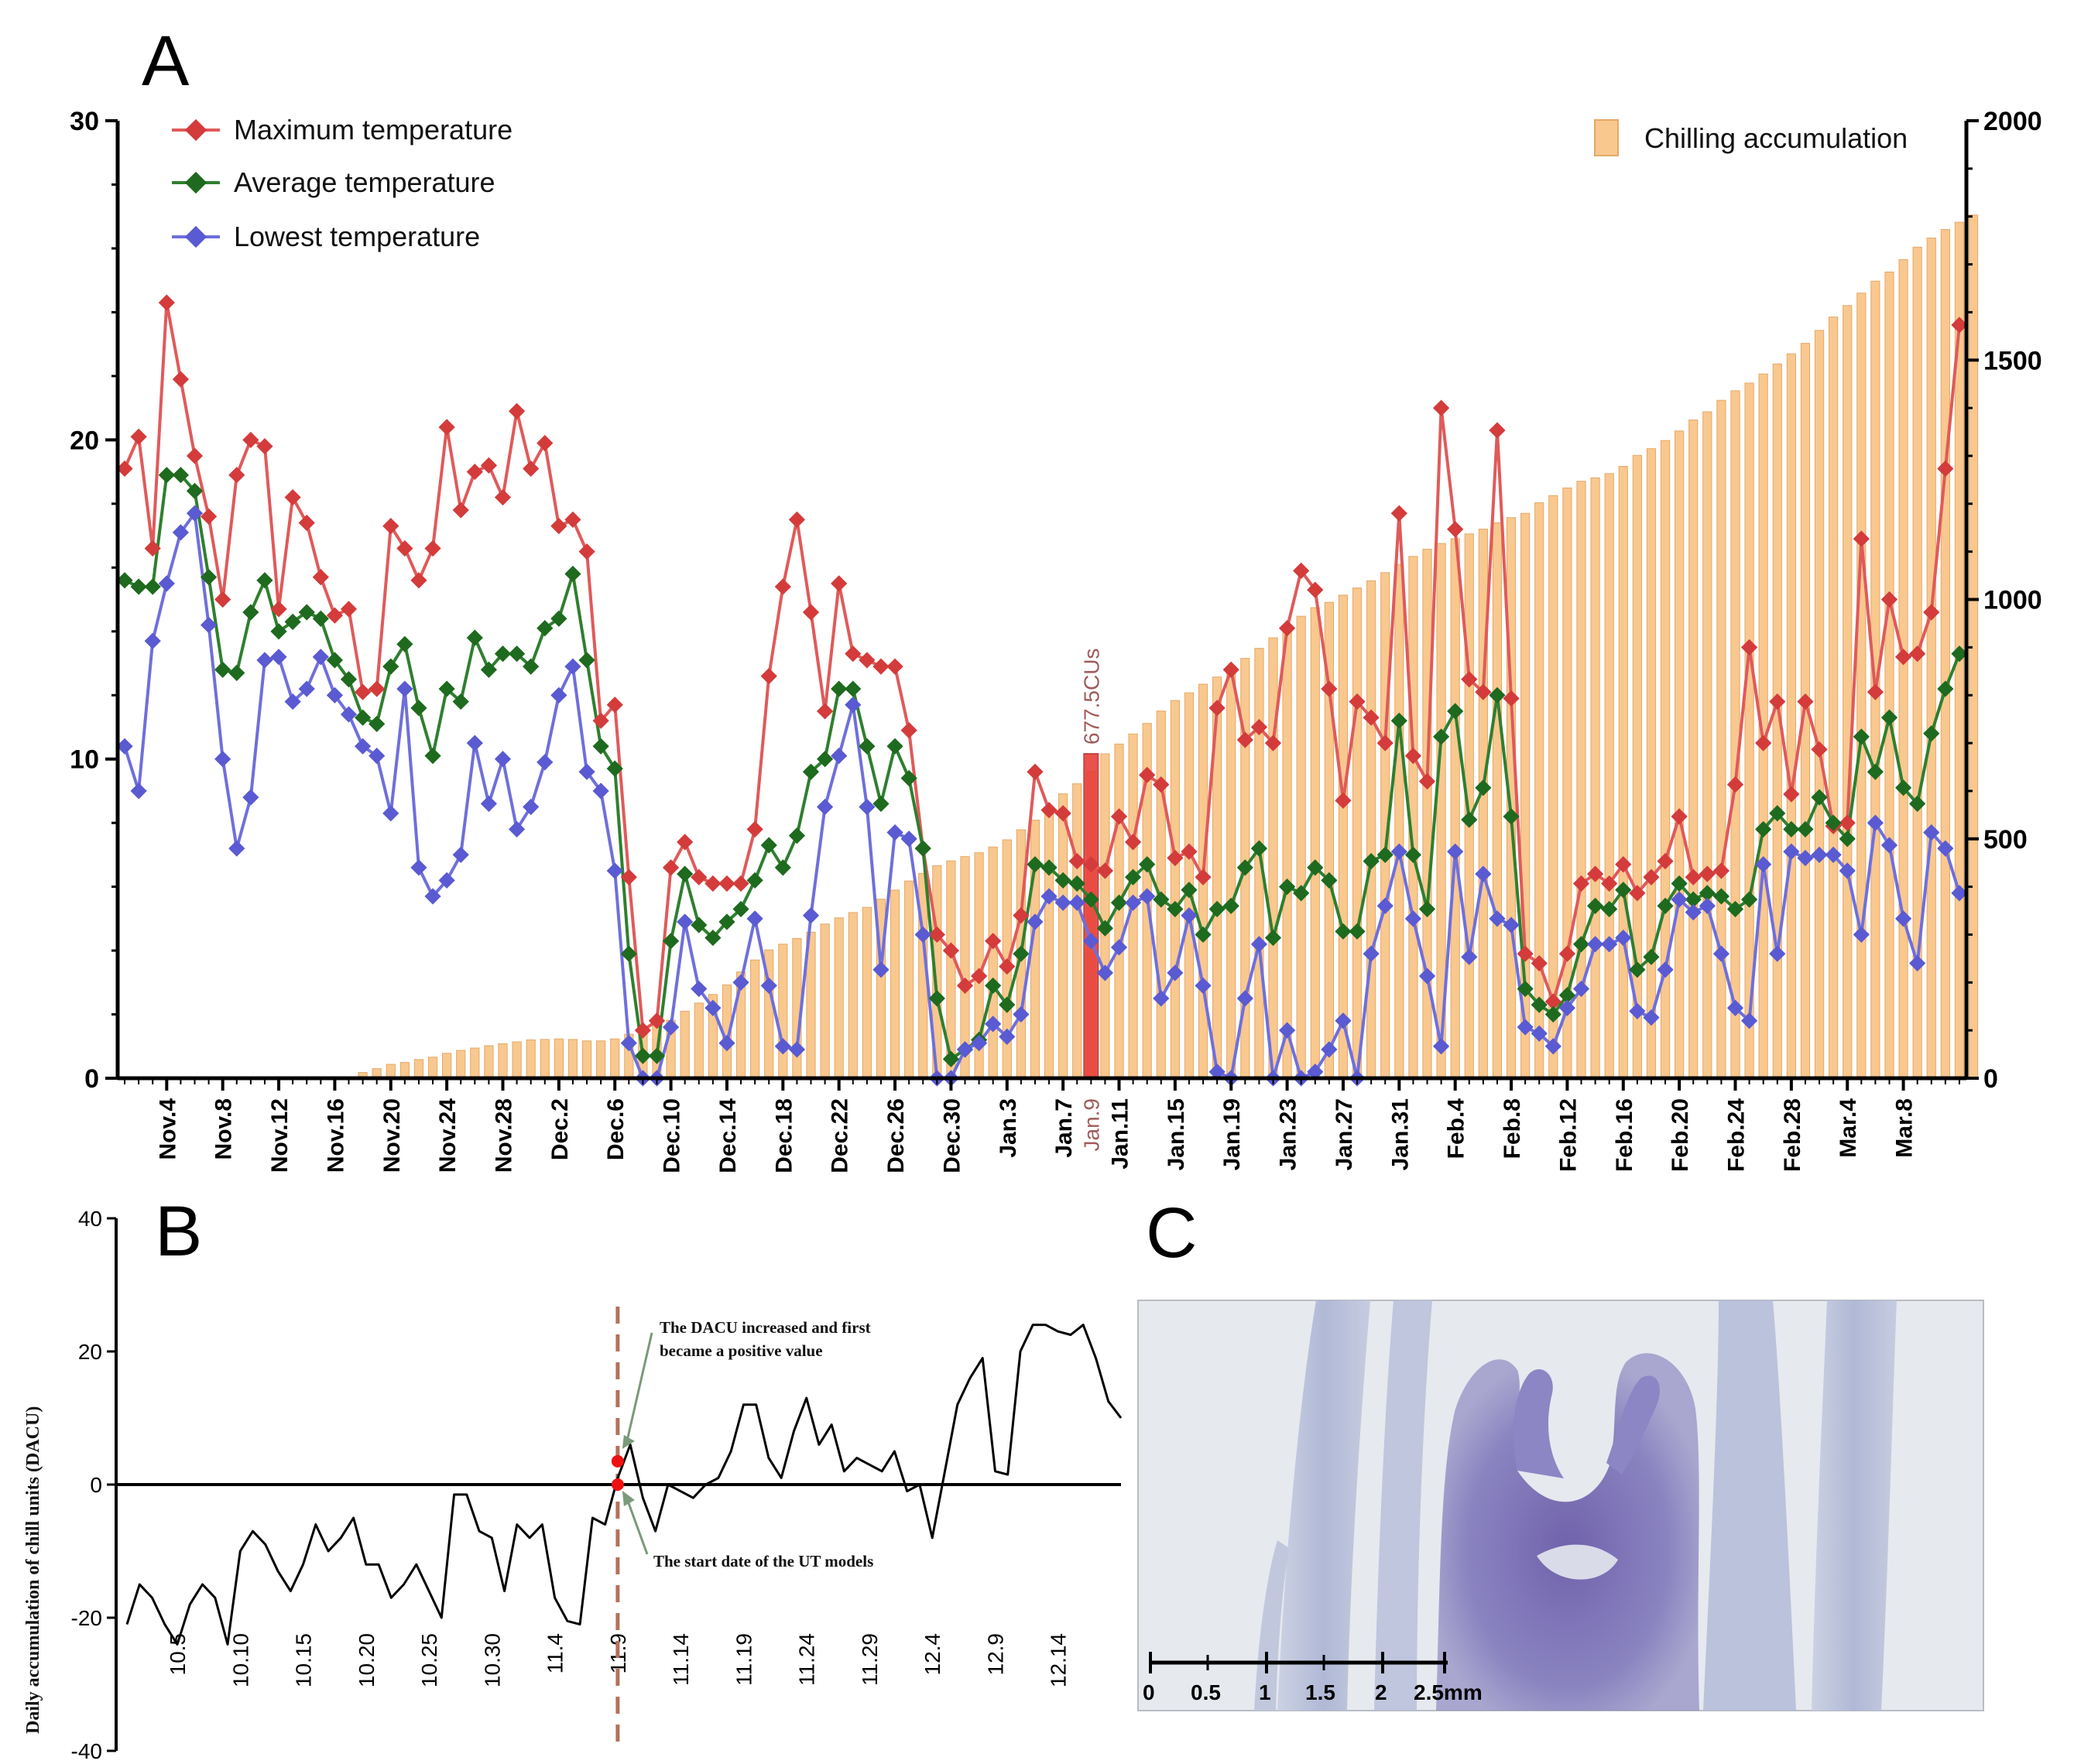  I want to click on legend-low-marker, so click(196, 236).